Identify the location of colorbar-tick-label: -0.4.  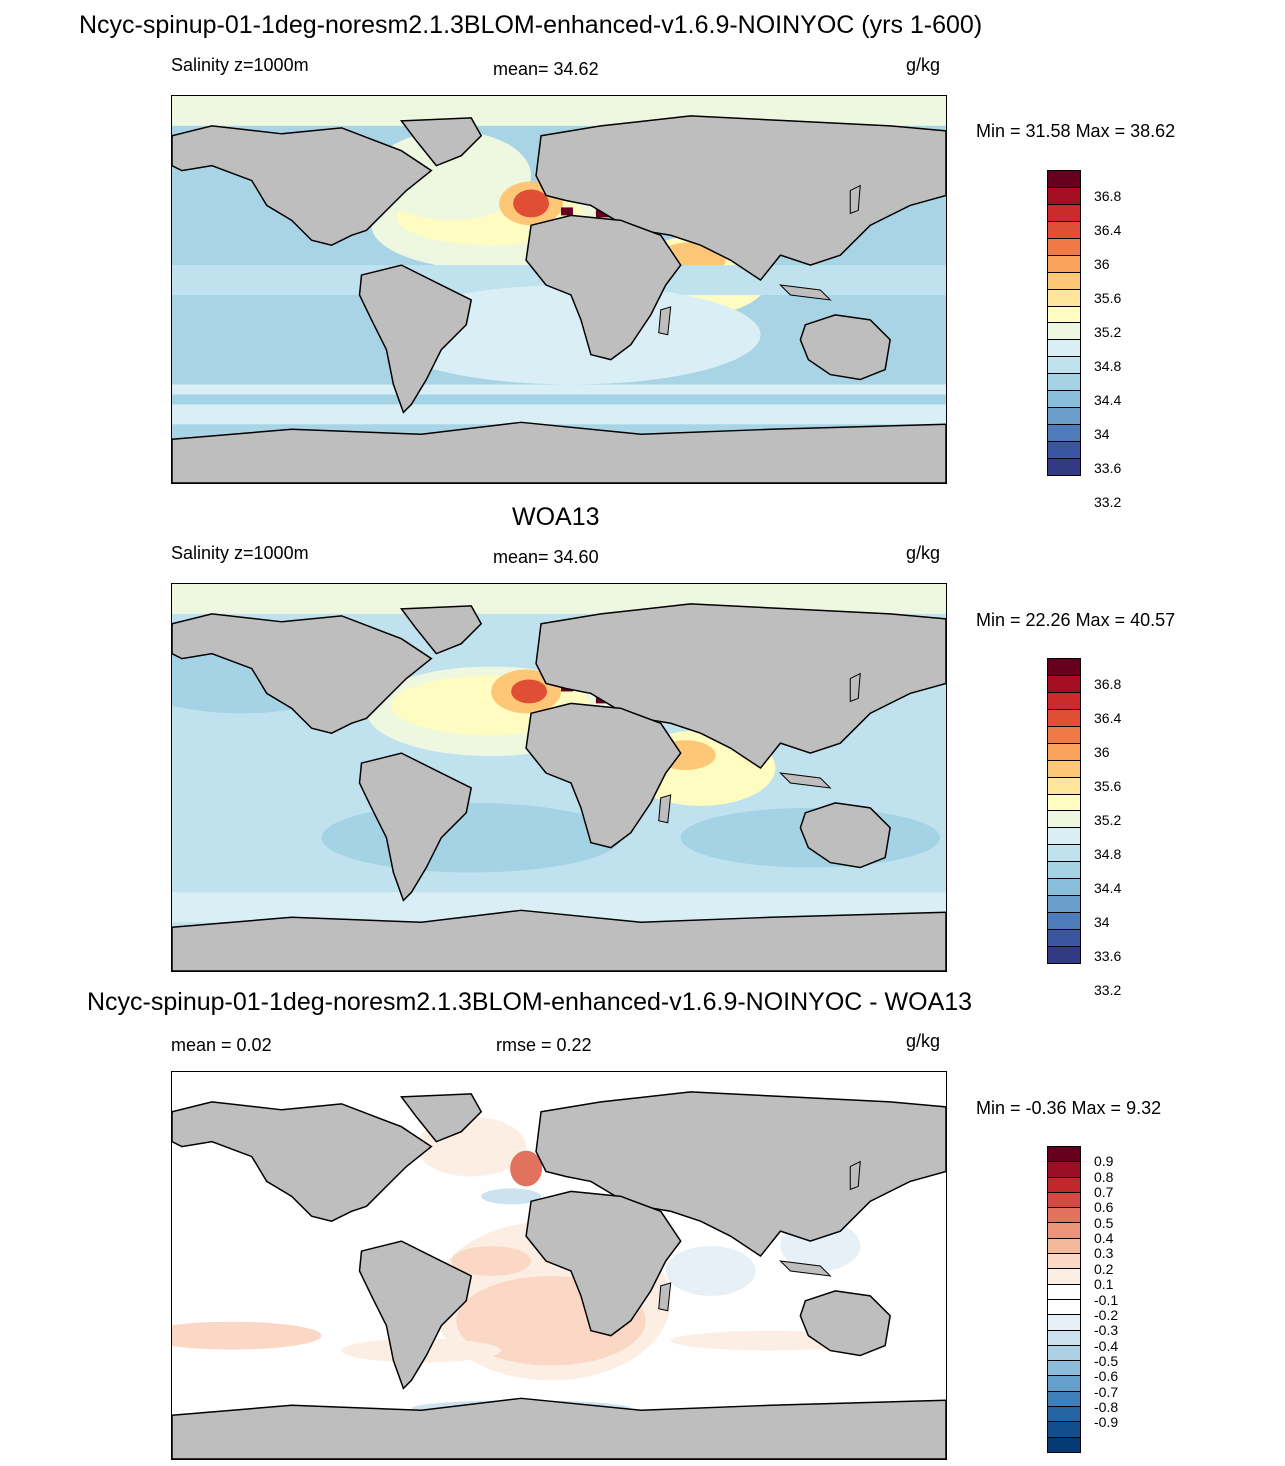
(1106, 1345).